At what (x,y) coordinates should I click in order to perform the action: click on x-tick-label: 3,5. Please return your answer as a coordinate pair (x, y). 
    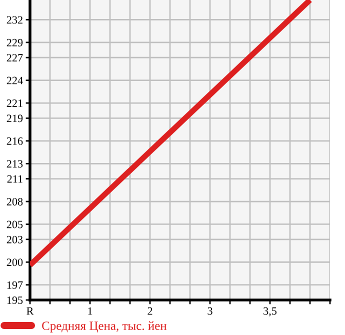
    Looking at the image, I should click on (270, 311).